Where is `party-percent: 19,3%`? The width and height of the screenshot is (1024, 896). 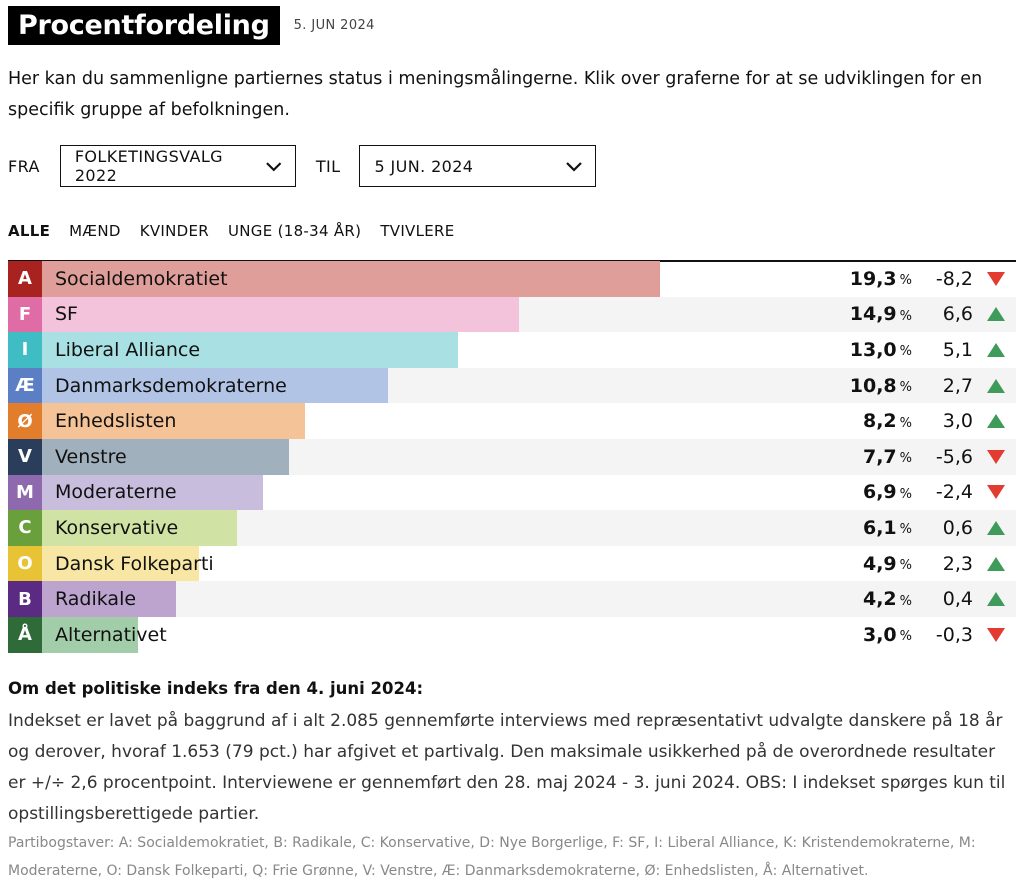 party-percent: 19,3% is located at coordinates (881, 279).